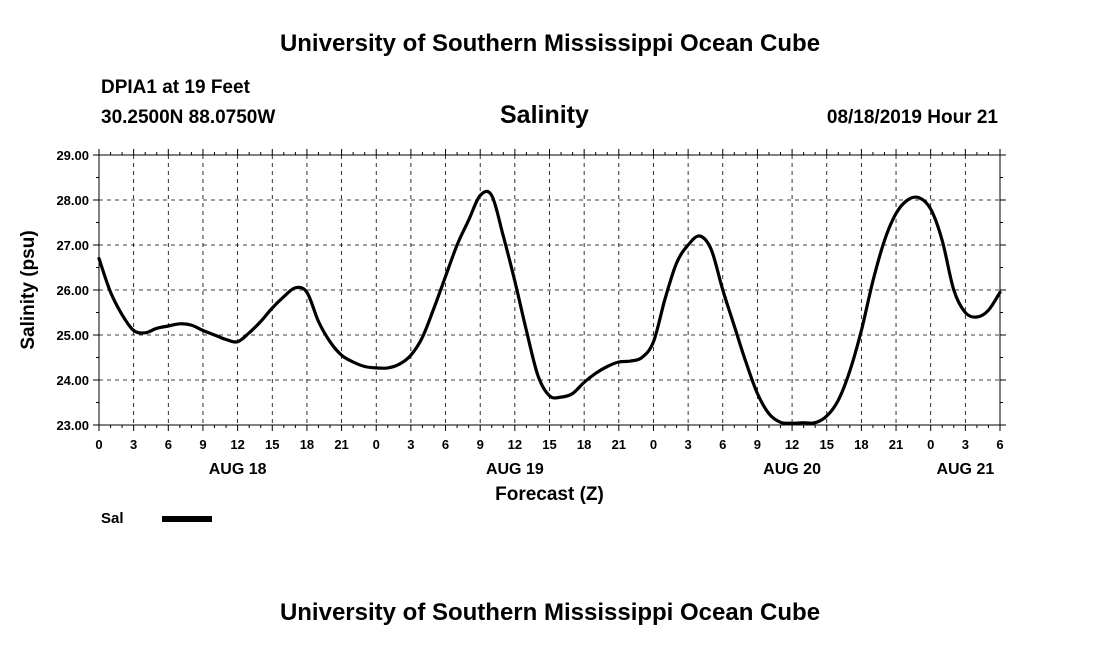  I want to click on day-label: AUG 19, so click(515, 469).